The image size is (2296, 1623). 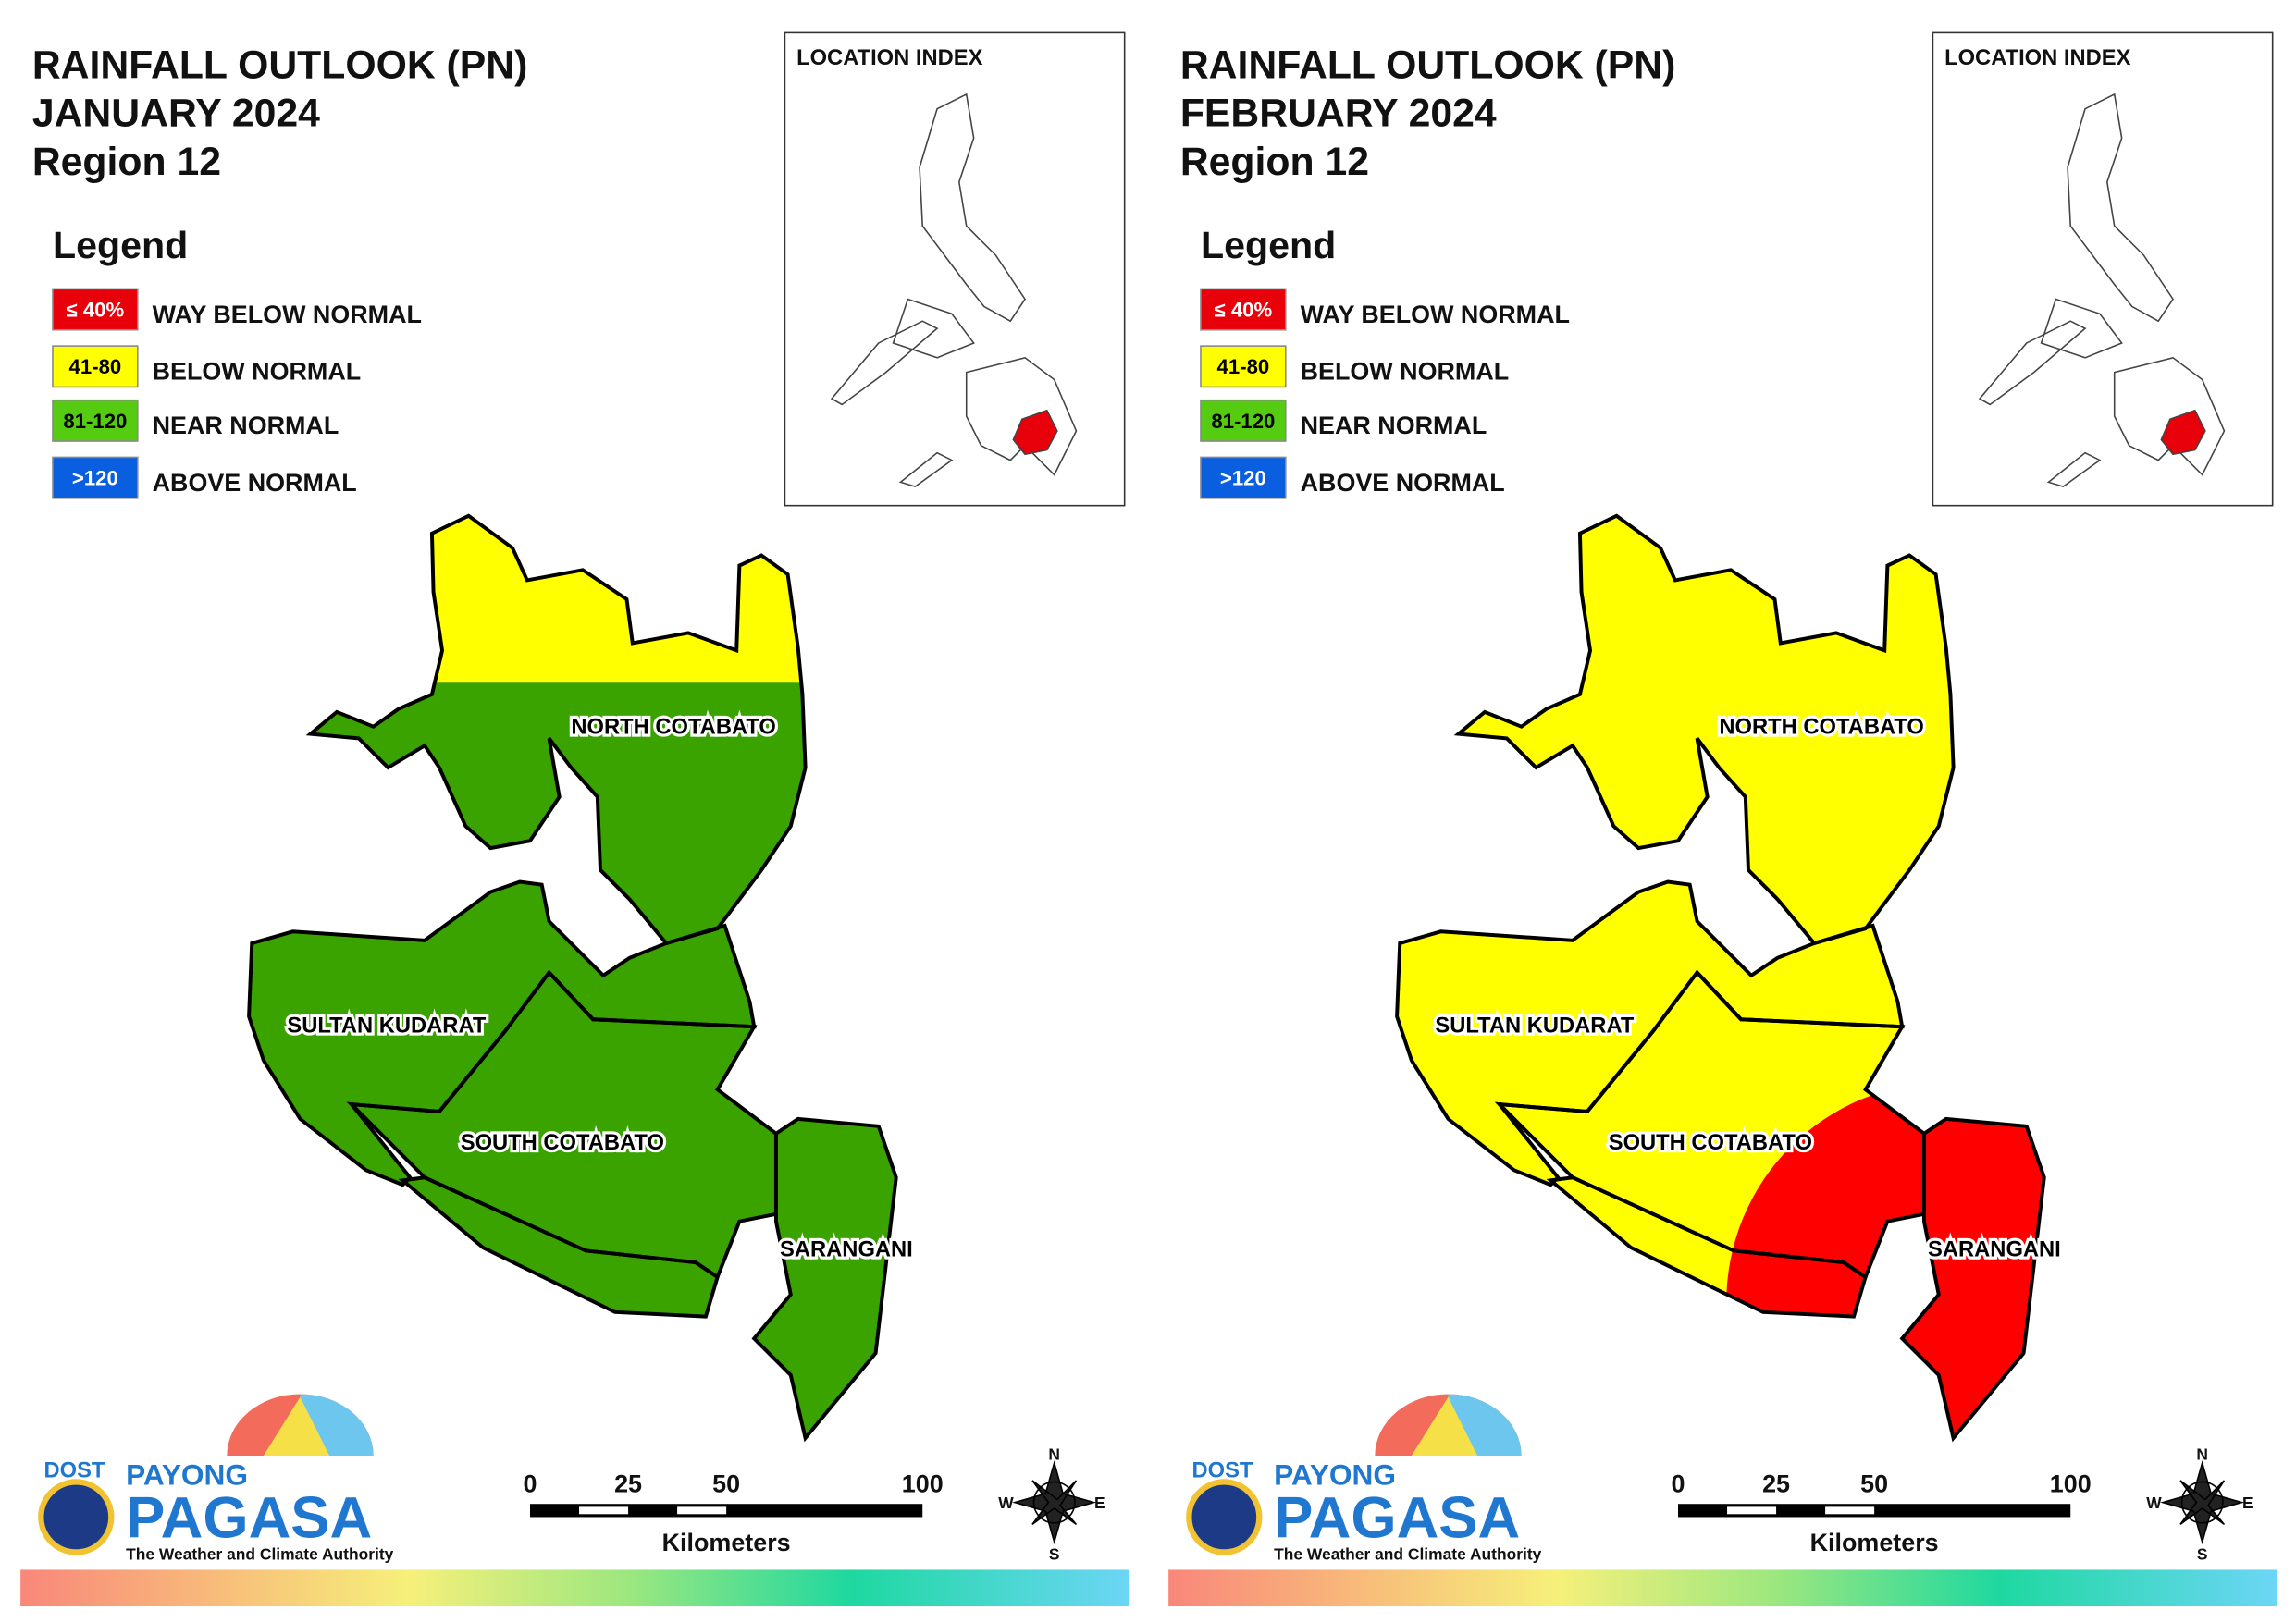 I want to click on title-line: FEBRUARY 2024, so click(x=1338, y=114).